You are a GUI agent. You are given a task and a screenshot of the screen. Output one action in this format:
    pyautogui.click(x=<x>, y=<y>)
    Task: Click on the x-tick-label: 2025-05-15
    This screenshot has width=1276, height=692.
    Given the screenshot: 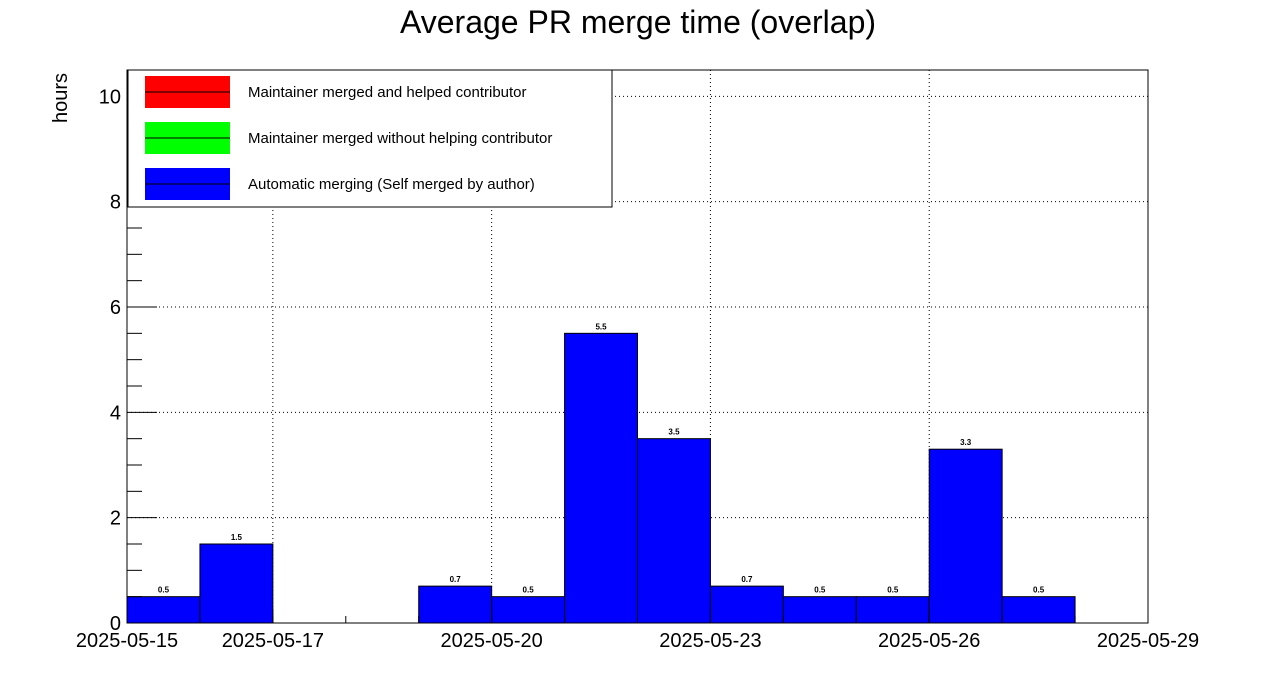 What is the action you would take?
    pyautogui.click(x=127, y=641)
    